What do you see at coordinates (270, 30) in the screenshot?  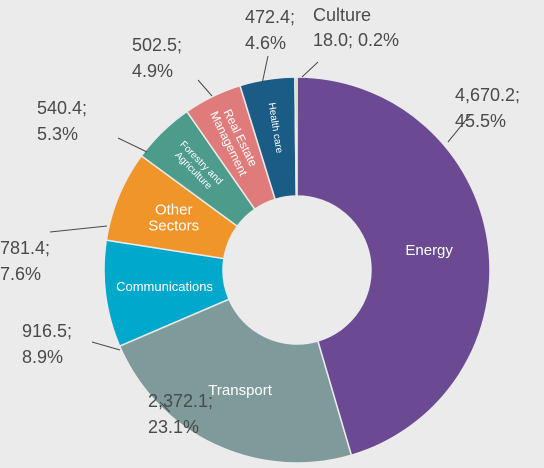 I see `value-label: 472.4; 4.6%` at bounding box center [270, 30].